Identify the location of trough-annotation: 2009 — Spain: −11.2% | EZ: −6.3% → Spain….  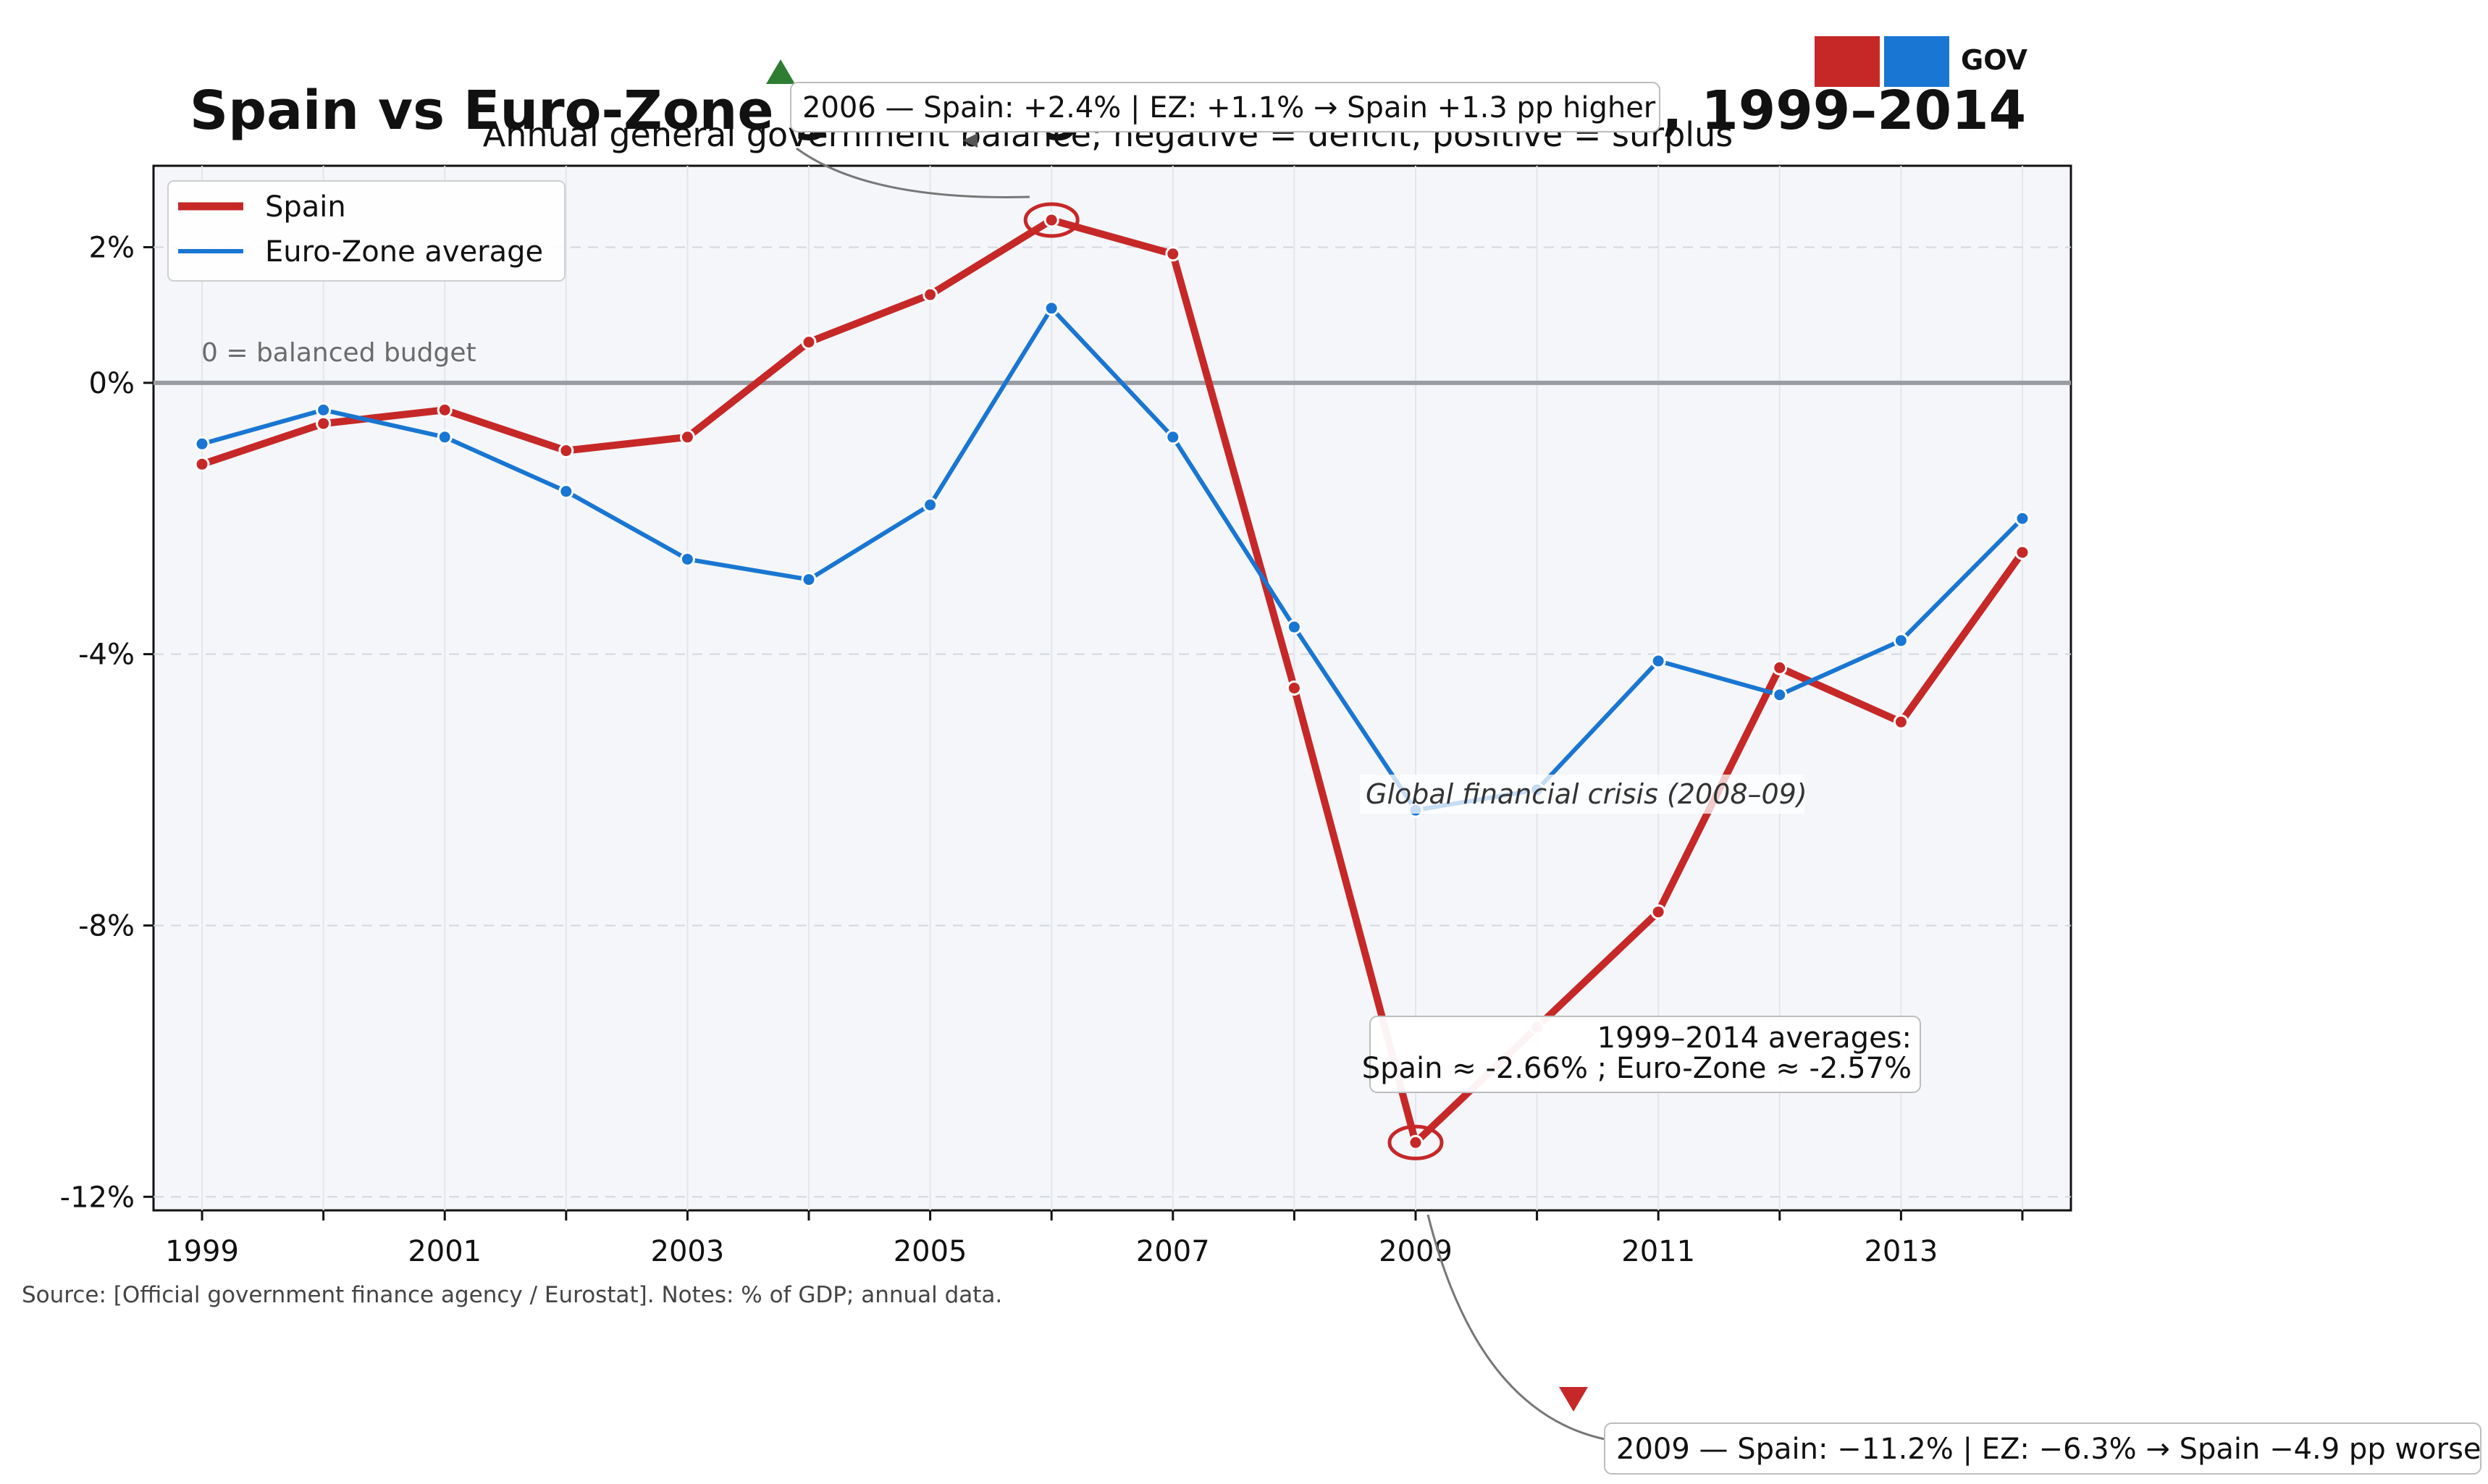
(1953, 1344).